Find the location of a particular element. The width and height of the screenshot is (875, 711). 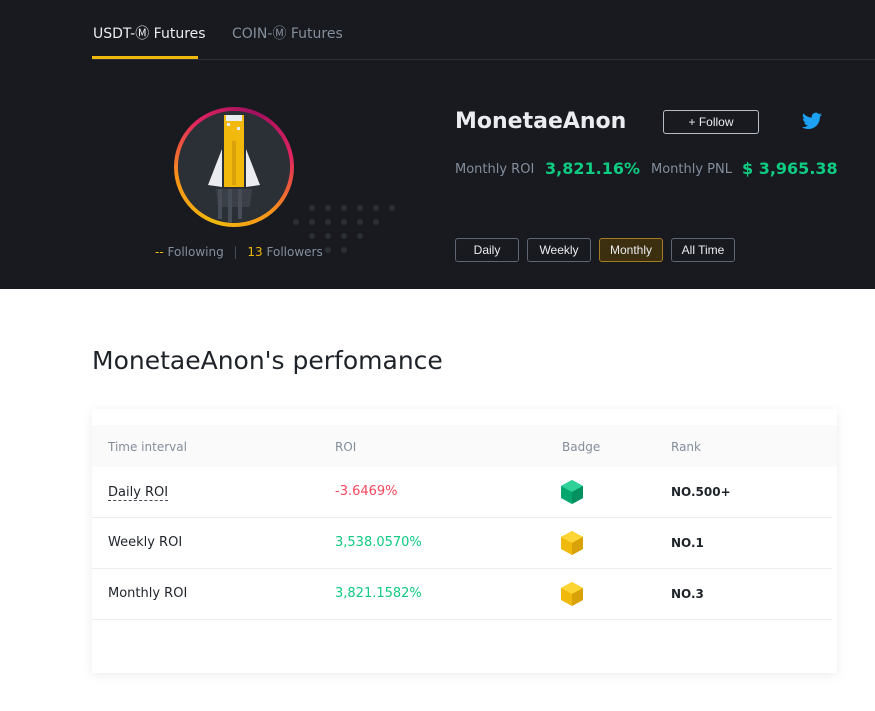

roi-cell: 3,821.1582% is located at coordinates (378, 593).